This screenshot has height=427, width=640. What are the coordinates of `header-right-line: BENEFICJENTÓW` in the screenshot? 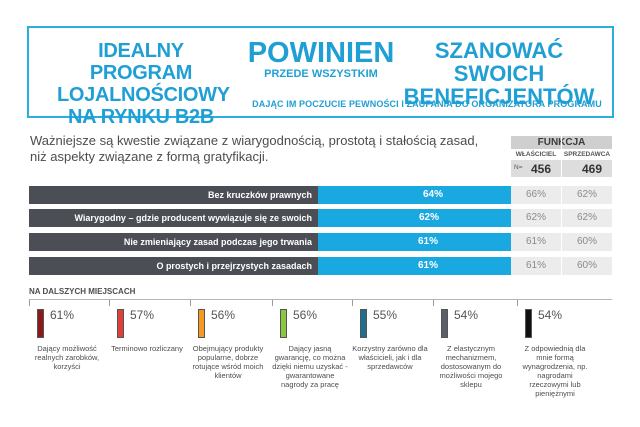 It's located at (499, 96).